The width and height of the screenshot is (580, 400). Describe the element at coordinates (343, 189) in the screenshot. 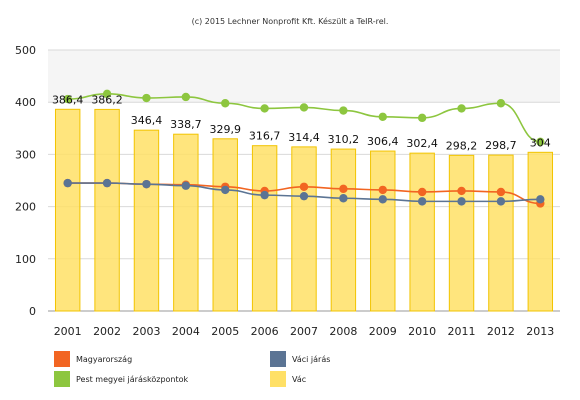

I see `point-Magyarország-2008` at that location.